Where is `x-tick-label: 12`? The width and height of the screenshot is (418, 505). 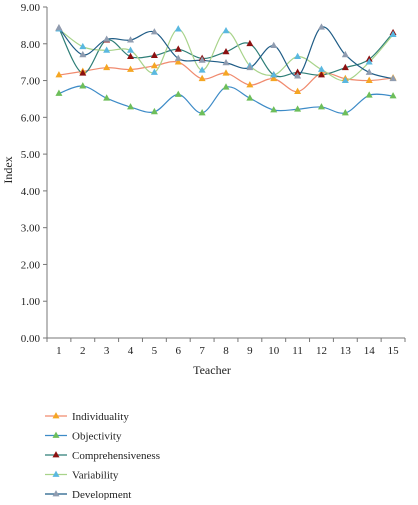 x-tick-label: 12 is located at coordinates (321, 351).